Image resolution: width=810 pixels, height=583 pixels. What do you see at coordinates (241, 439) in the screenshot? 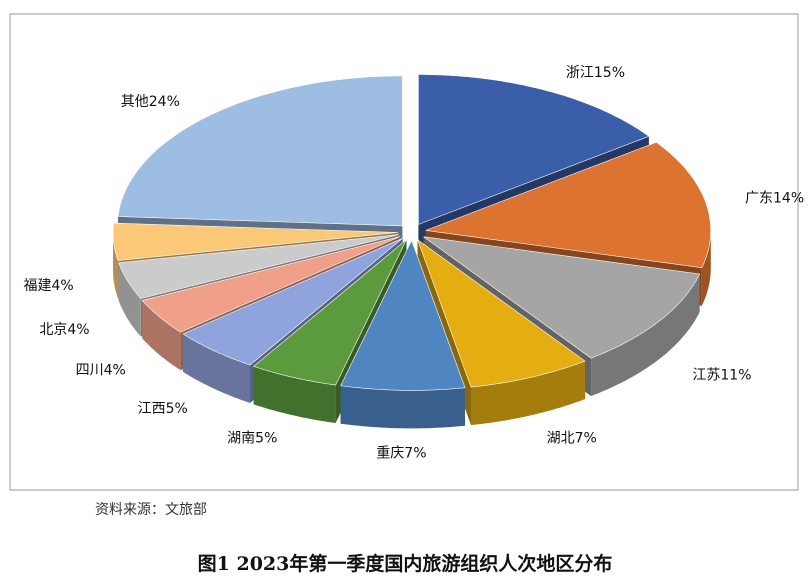
I see `category-label: 湖南` at bounding box center [241, 439].